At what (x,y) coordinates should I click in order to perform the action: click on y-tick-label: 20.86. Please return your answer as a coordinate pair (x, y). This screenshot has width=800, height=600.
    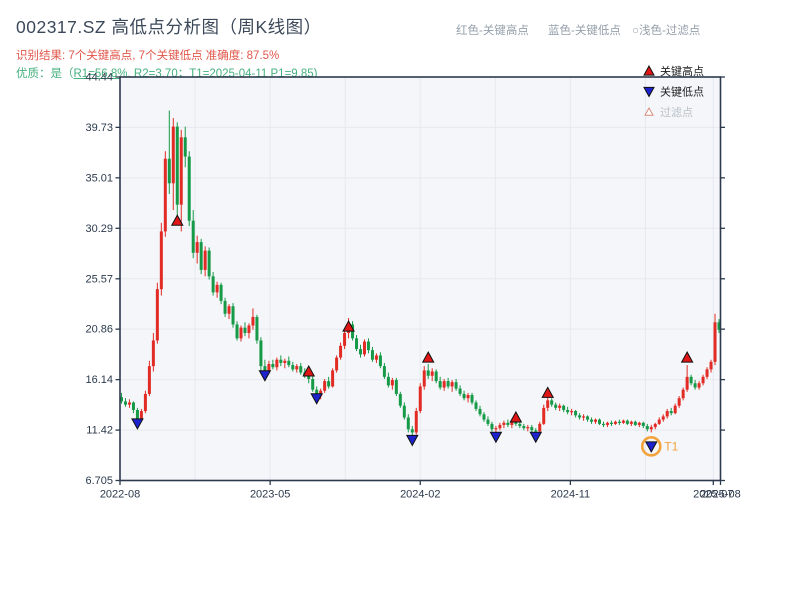
    Looking at the image, I should click on (99, 330).